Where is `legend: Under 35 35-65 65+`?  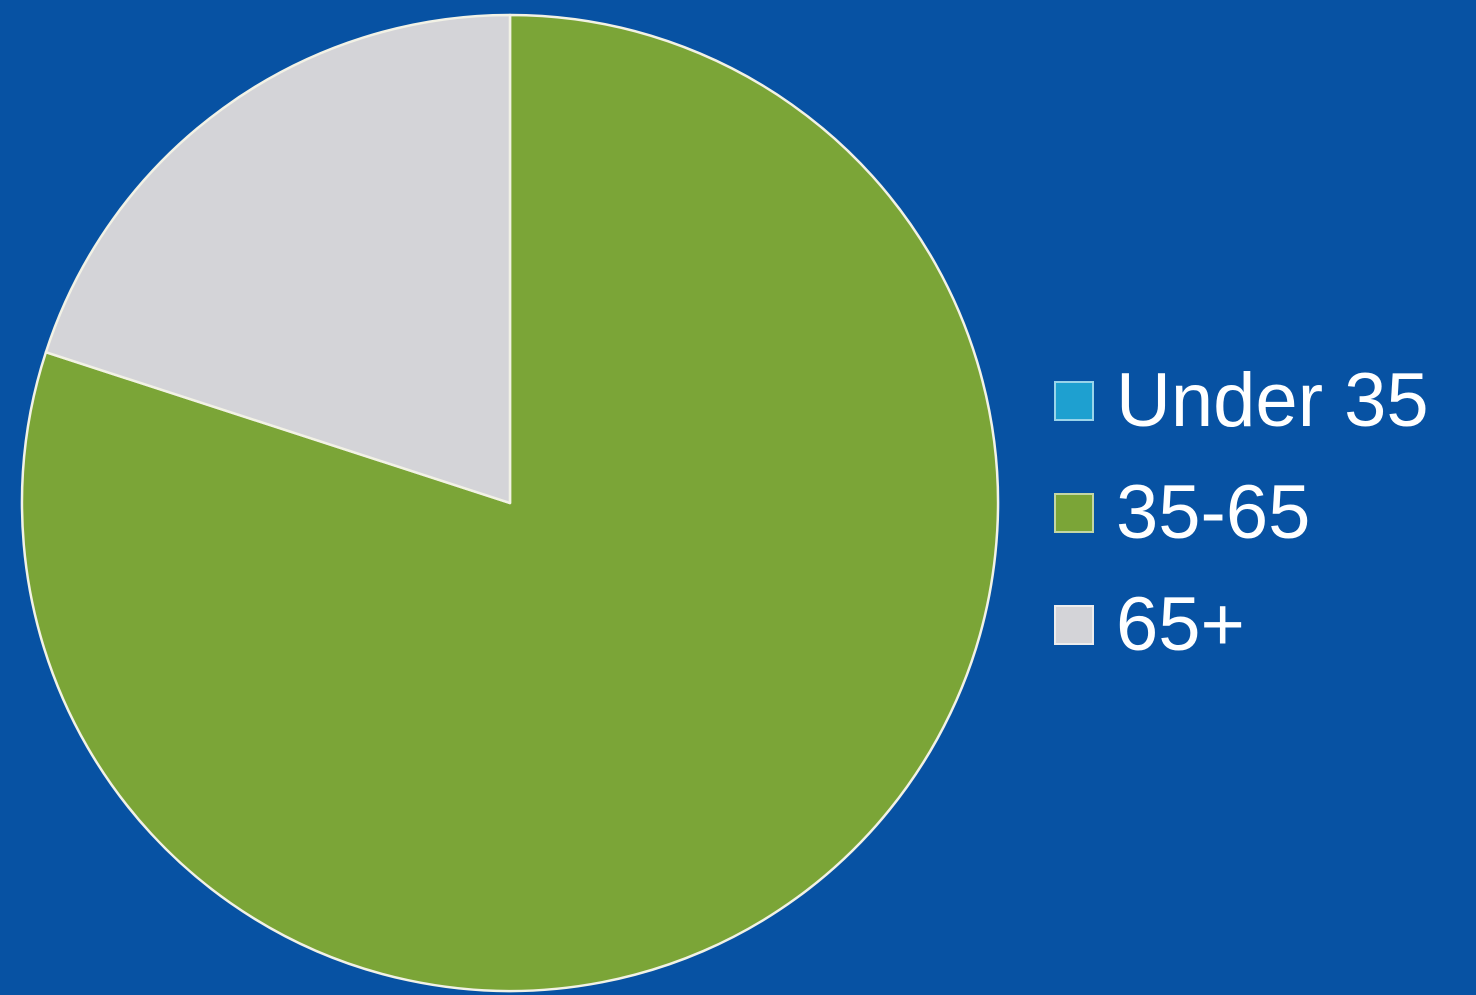 legend: Under 35 35-65 65+ is located at coordinates (1241, 513).